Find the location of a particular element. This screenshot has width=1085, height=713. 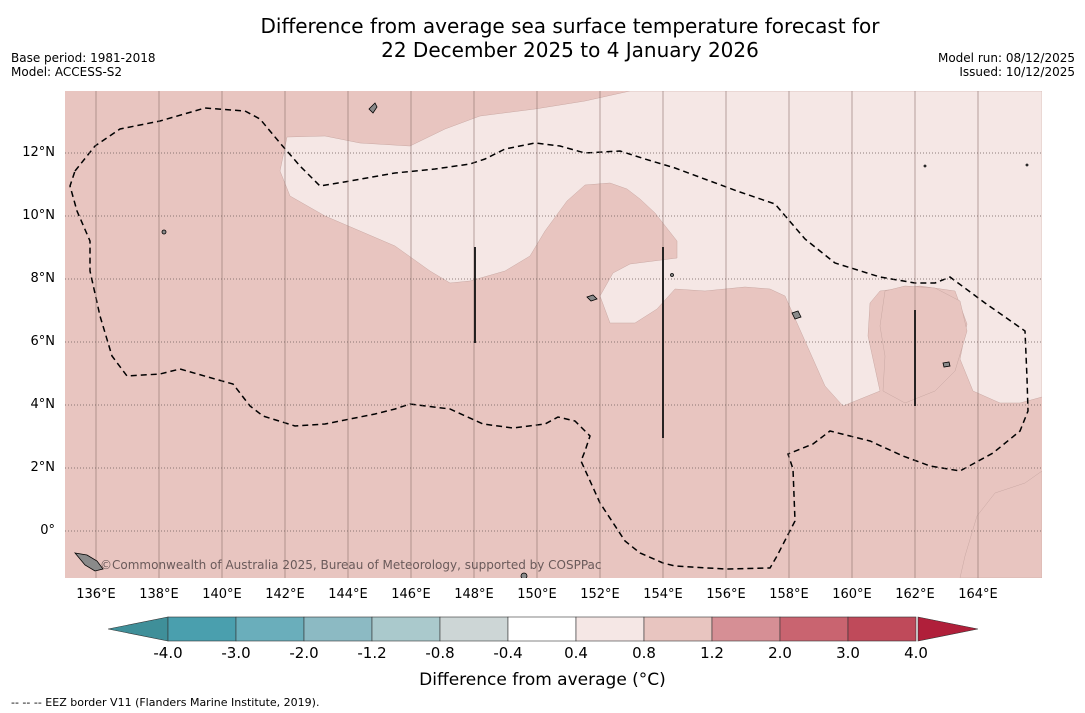

lon-label-140e: 140°E is located at coordinates (222, 594).